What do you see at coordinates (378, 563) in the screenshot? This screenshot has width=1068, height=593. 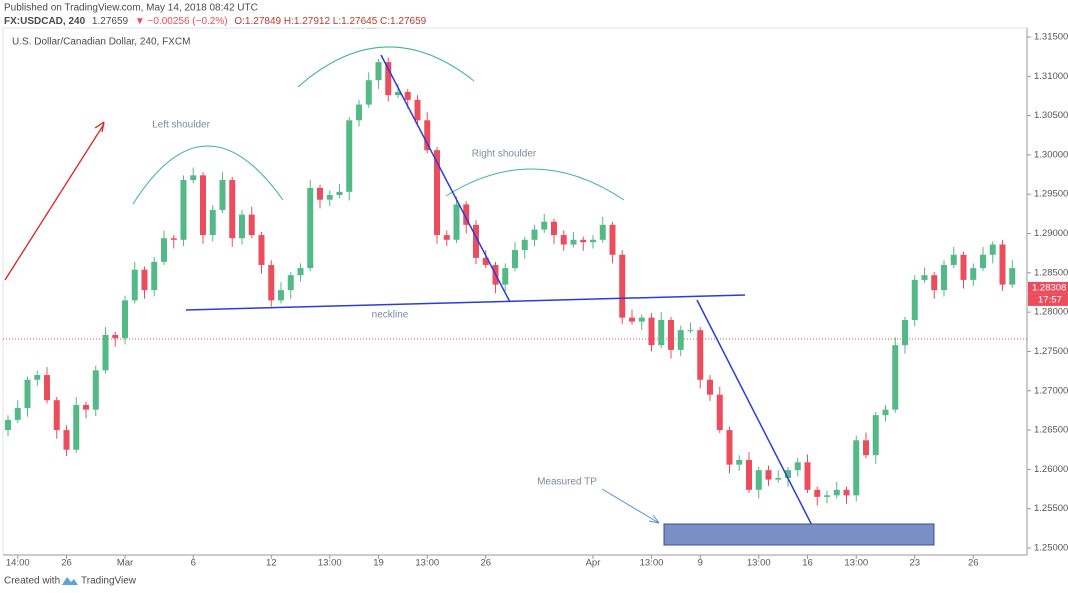 I see `x-tick-label: 19` at bounding box center [378, 563].